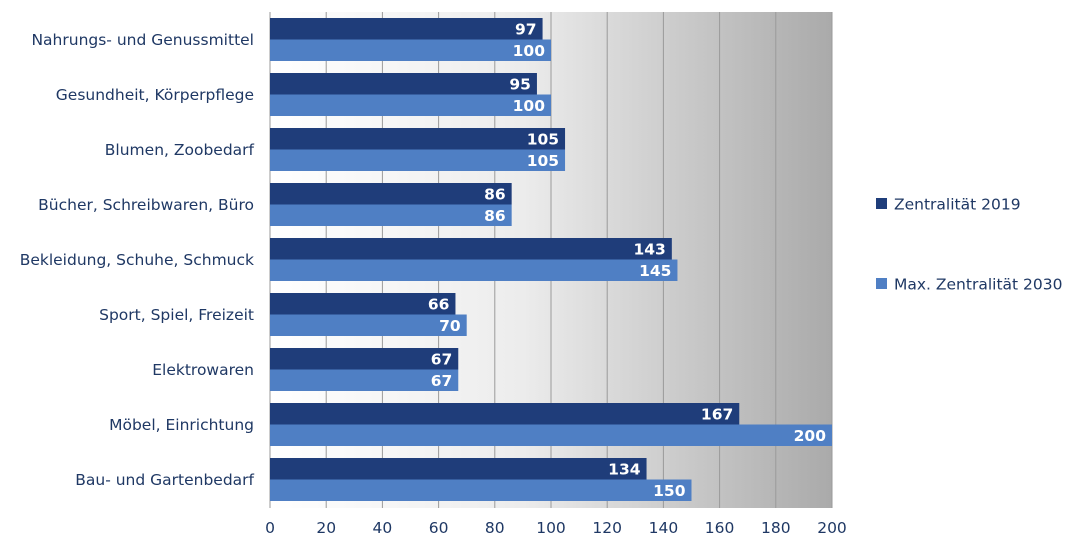 Image resolution: width=1073 pixels, height=539 pixels. I want to click on category-label: Bekleidung, Schuhe, Schmuck, so click(137, 260).